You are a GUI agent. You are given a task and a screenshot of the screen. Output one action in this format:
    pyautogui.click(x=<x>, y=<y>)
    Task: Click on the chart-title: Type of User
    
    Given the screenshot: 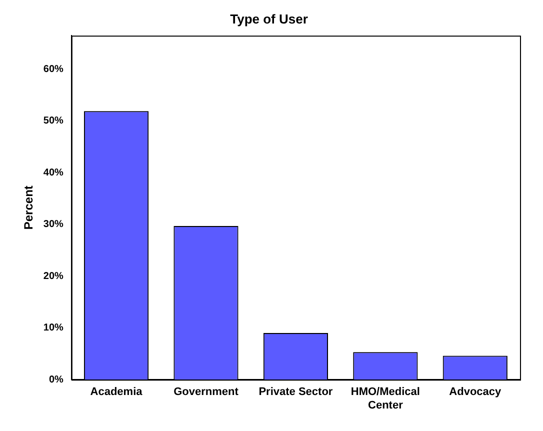 What is the action you would take?
    pyautogui.click(x=269, y=18)
    